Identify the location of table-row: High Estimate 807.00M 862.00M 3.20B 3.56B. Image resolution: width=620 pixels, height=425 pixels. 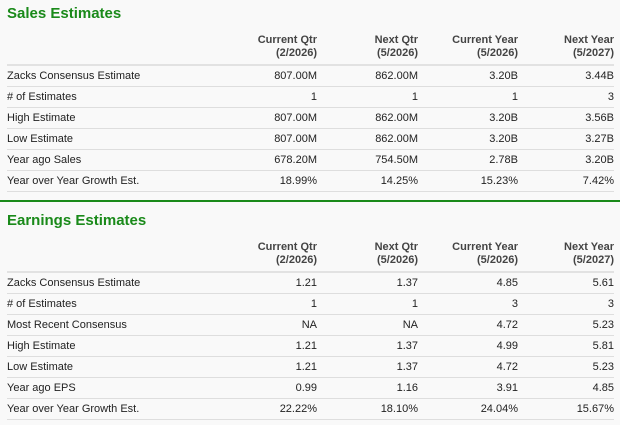
(310, 118).